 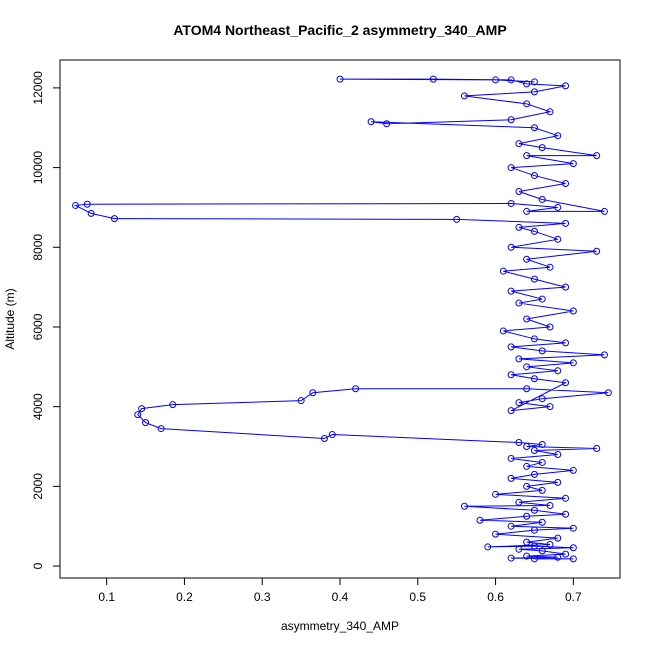 I want to click on y-tick-label: 2000, so click(x=38, y=486).